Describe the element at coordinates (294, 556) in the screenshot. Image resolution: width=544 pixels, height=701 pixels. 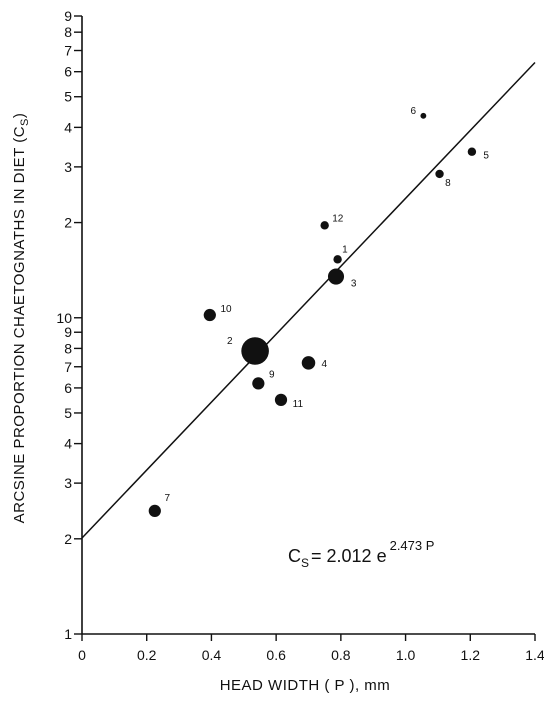
I see `eq-lhs: C` at that location.